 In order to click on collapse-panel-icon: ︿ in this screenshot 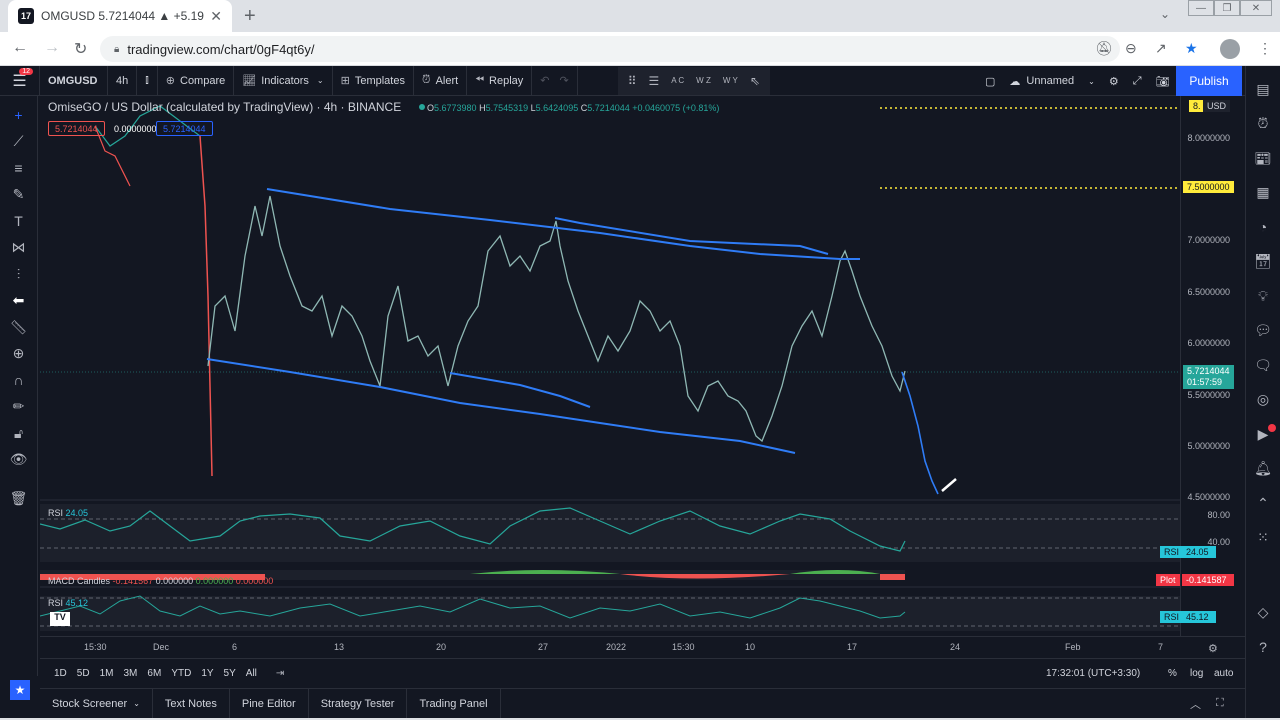, I will do `click(1195, 704)`.